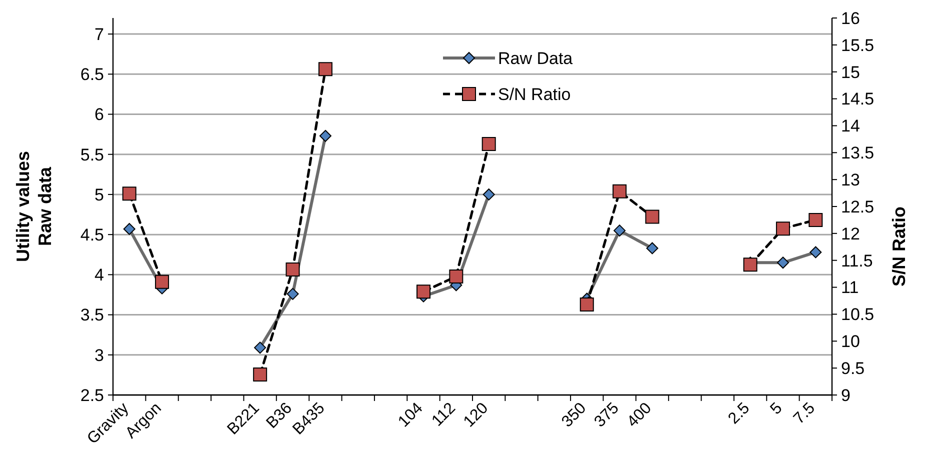  I want to click on y2-tick-label: 13, so click(850, 180).